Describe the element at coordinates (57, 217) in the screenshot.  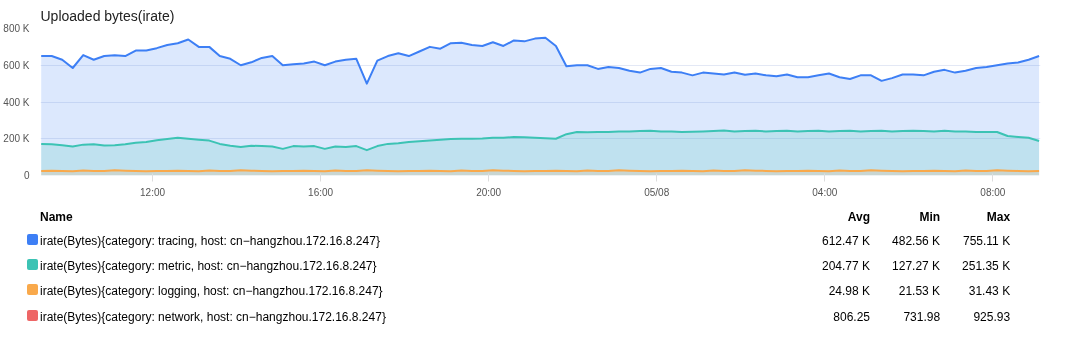
I see `legend-title: Name` at that location.